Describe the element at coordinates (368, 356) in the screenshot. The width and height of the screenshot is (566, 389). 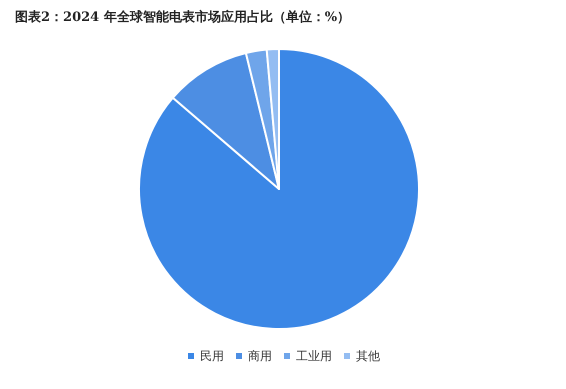
I see `legend-label: 其他` at that location.